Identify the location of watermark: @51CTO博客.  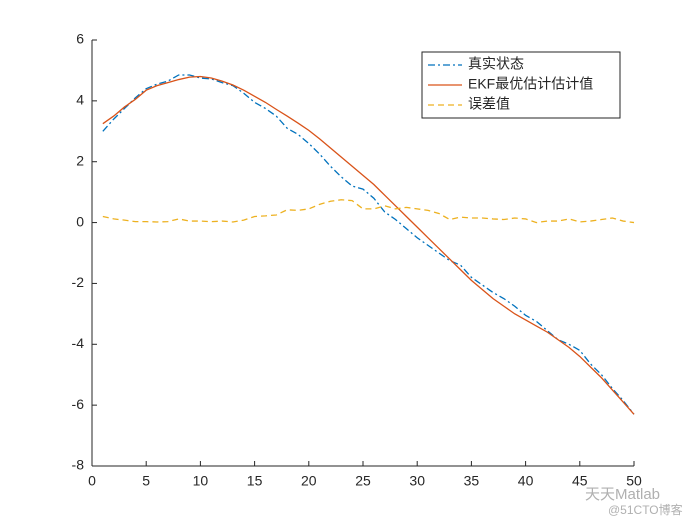
(645, 509).